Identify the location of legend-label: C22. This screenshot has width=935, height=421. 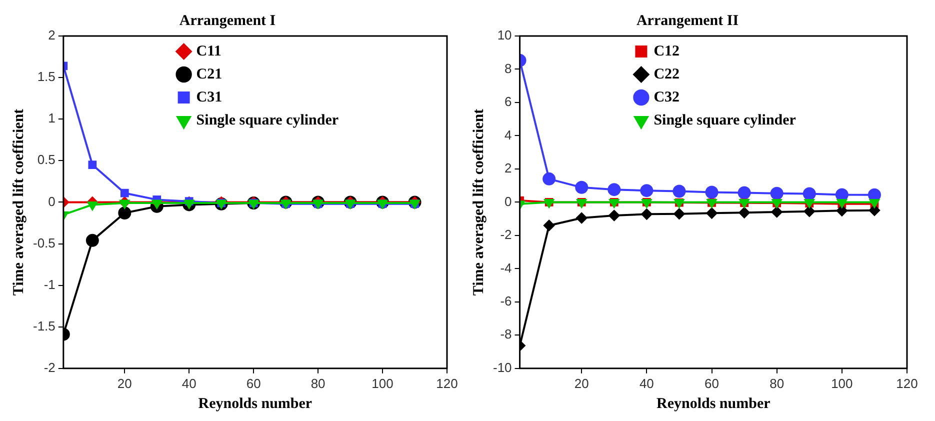
(667, 74).